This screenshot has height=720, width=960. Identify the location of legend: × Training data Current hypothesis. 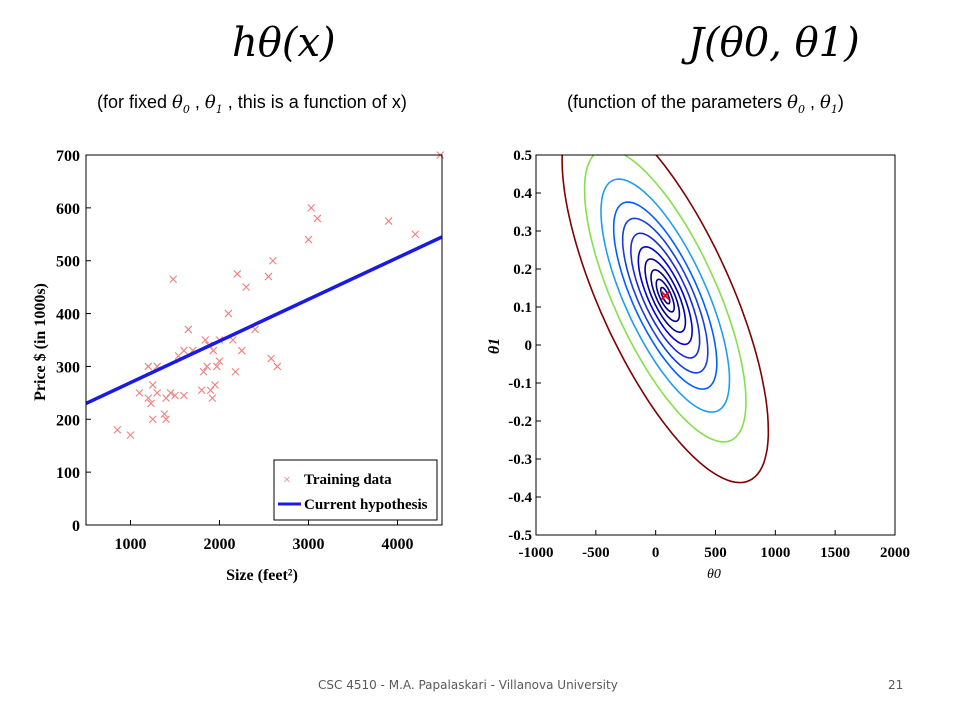
(355, 490).